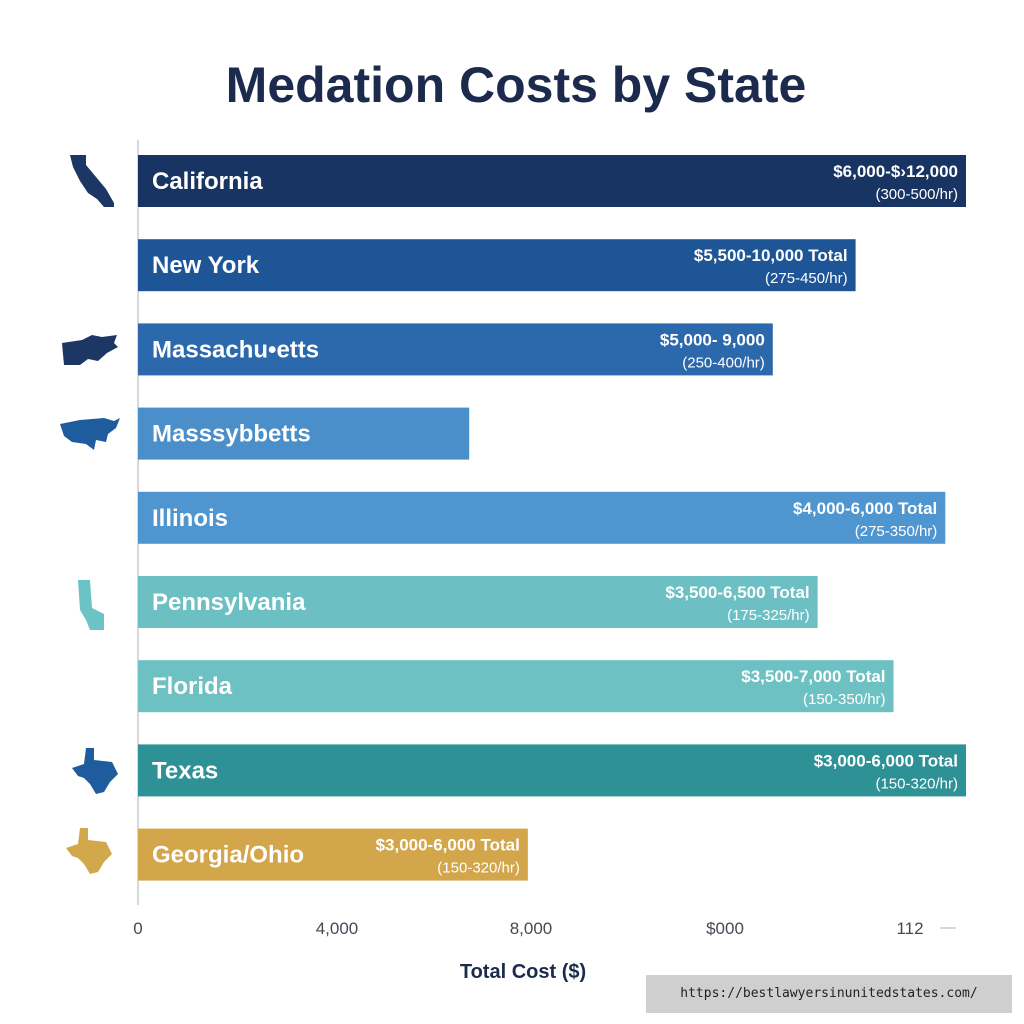  I want to click on bar-value-label: $3,500-6,500 Total, so click(737, 592).